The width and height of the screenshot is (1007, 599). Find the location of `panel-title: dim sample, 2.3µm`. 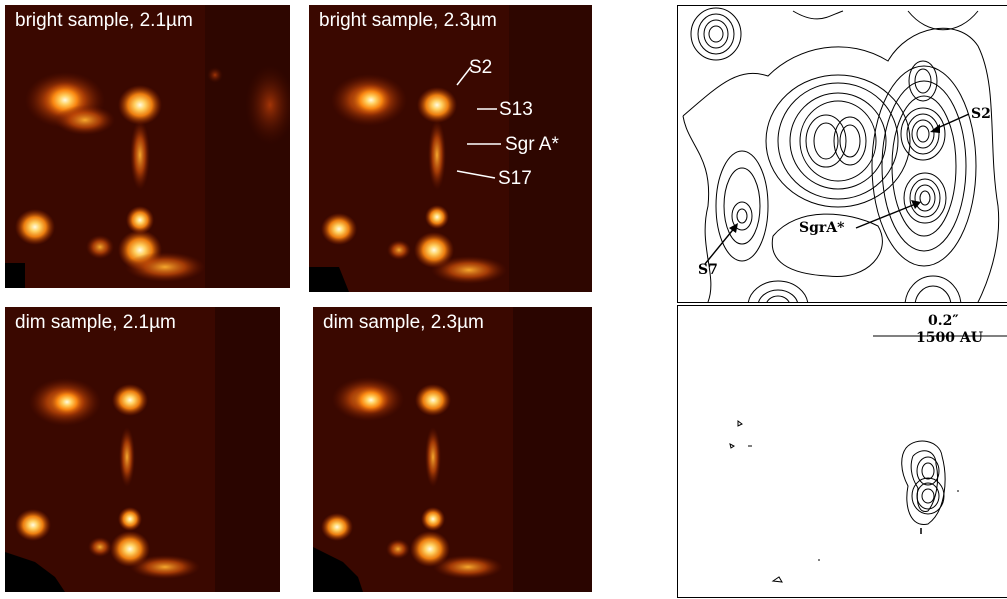

panel-title: dim sample, 2.3µm is located at coordinates (403, 323).